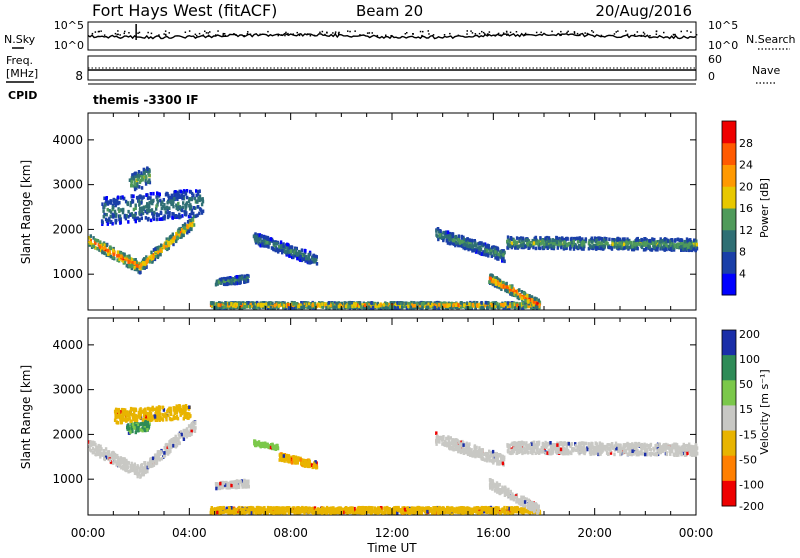 The image size is (800, 558). Describe the element at coordinates (19, 60) in the screenshot. I see `freq-label-line1: Freq.` at that location.